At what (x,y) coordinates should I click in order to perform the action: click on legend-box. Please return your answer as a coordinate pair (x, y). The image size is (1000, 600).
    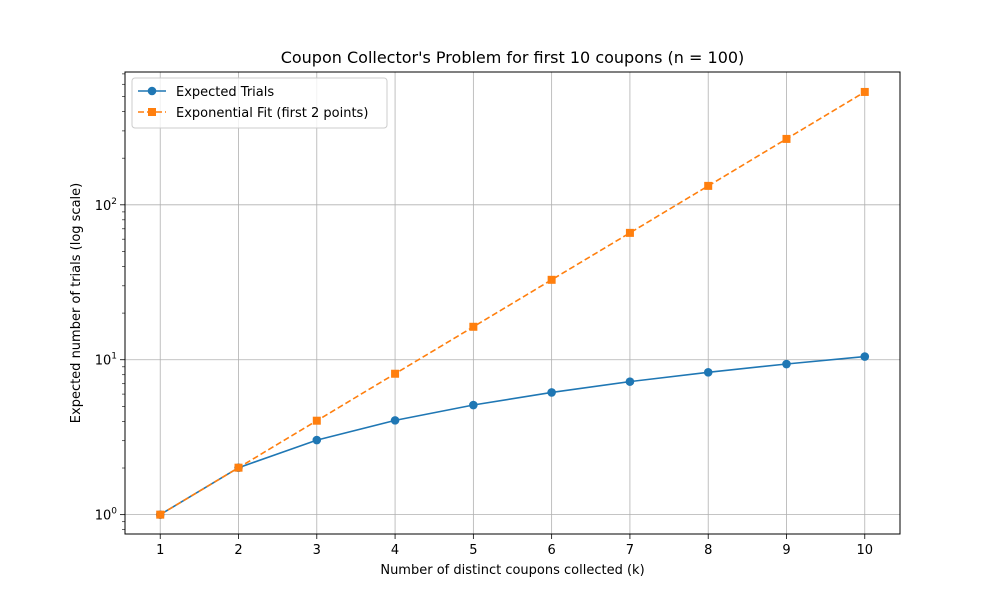
    Looking at the image, I should click on (259, 103).